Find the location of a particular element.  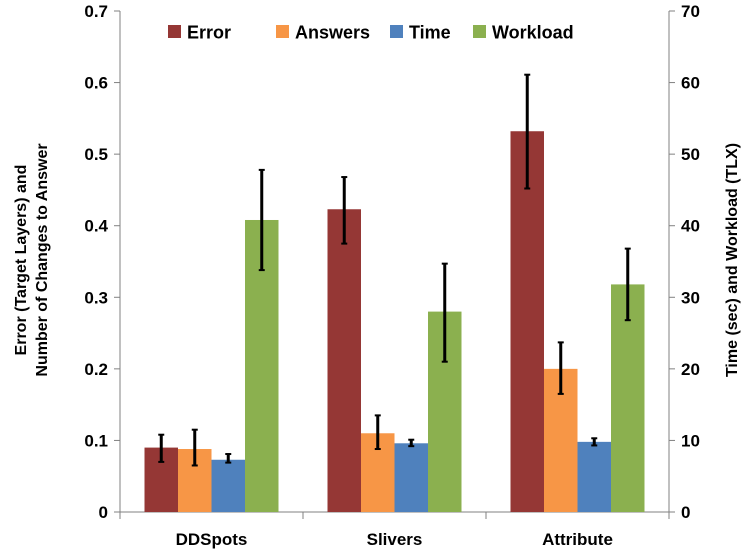

right-tick-label: 40 is located at coordinates (690, 226).